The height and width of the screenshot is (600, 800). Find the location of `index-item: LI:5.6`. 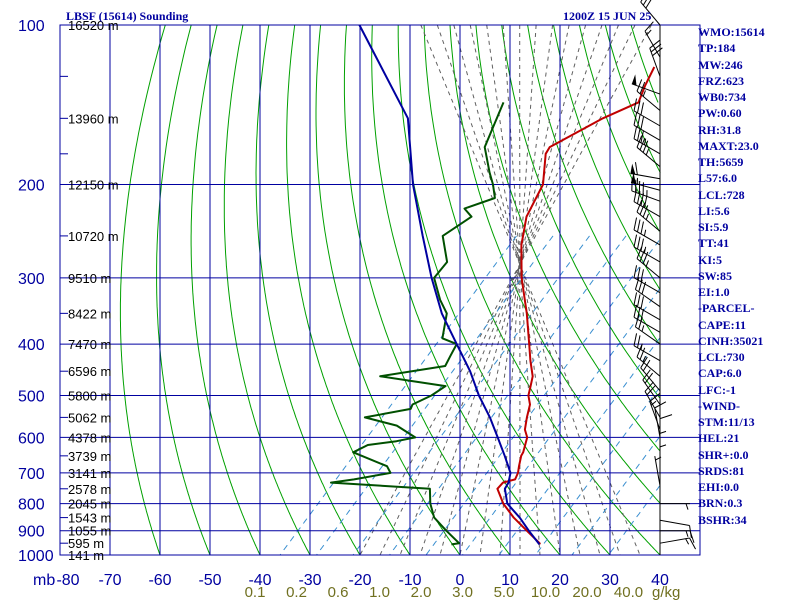

index-item: LI:5.6 is located at coordinates (714, 210).